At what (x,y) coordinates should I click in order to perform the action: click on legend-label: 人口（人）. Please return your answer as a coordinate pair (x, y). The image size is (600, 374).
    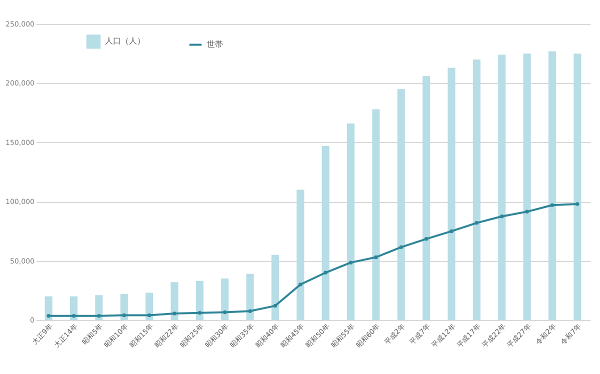
    Looking at the image, I should click on (125, 41).